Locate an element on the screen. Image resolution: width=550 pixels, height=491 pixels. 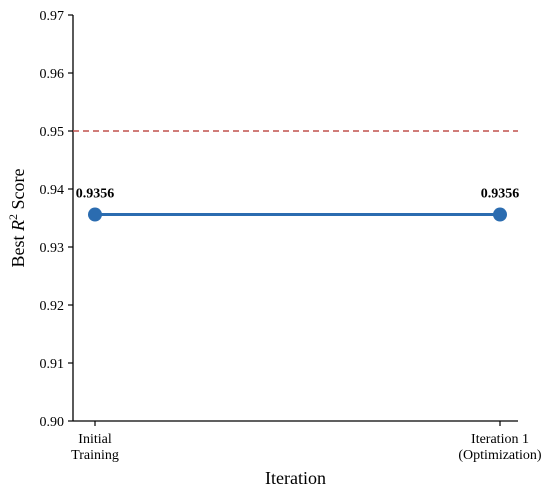
y-tick-label: 0.97 is located at coordinates (52, 16).